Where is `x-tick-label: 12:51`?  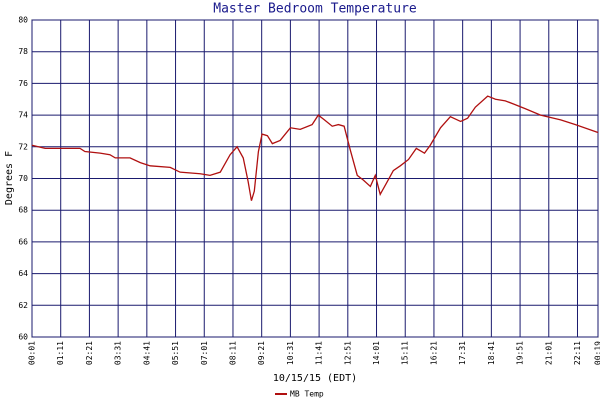 x-tick-label: 12:51 is located at coordinates (347, 353).